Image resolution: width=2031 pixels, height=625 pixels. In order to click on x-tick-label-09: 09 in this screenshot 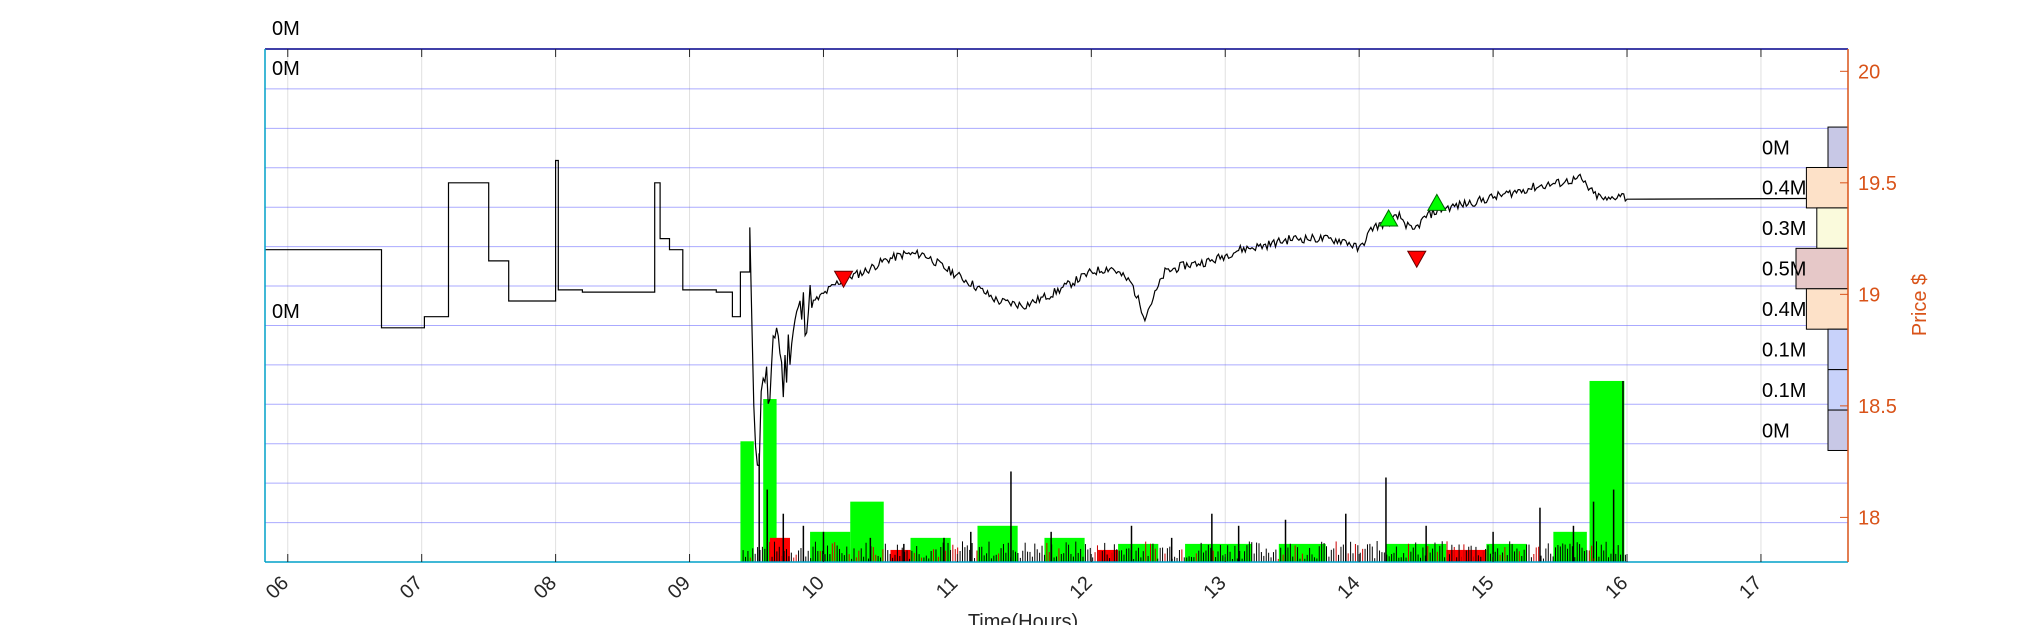, I will do `click(679, 587)`.